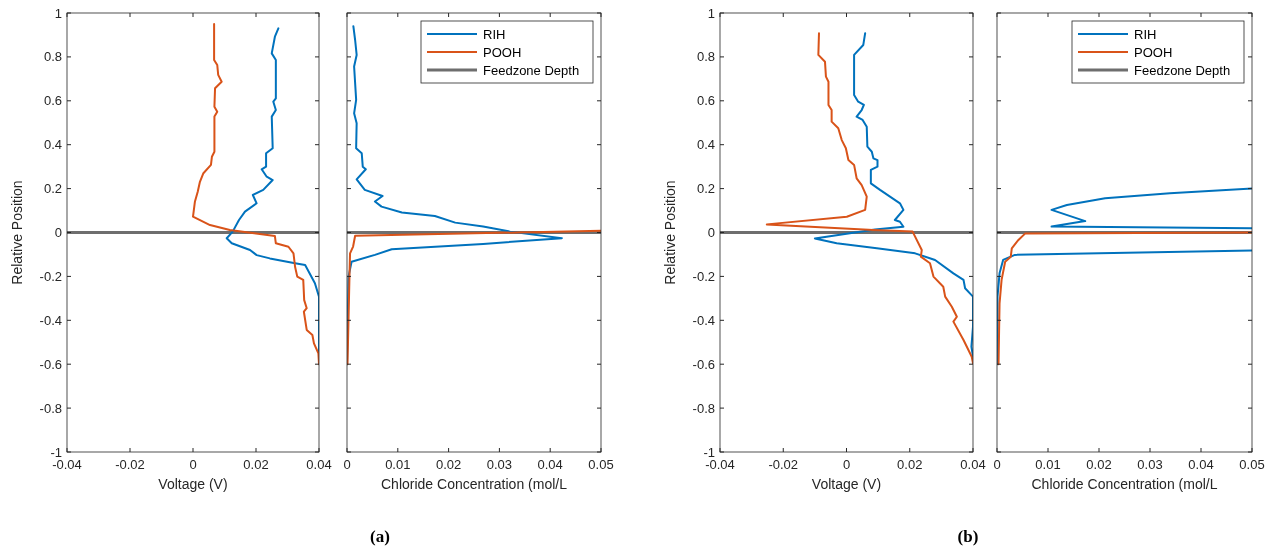  What do you see at coordinates (968, 536) in the screenshot?
I see `text: (b)` at bounding box center [968, 536].